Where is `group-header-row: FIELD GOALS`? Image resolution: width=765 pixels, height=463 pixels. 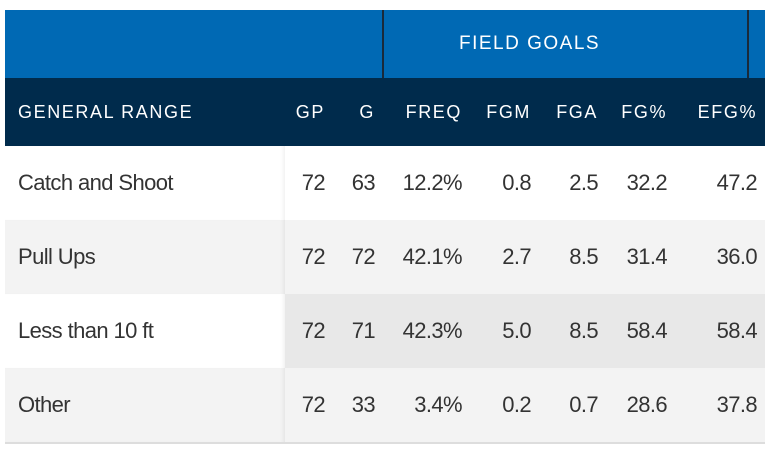 group-header-row: FIELD GOALS is located at coordinates (385, 44).